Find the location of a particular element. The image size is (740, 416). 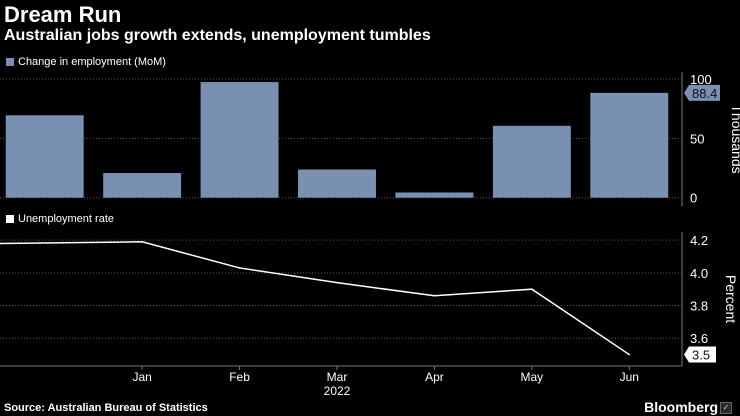

brand-icon: ✓ is located at coordinates (726, 408).